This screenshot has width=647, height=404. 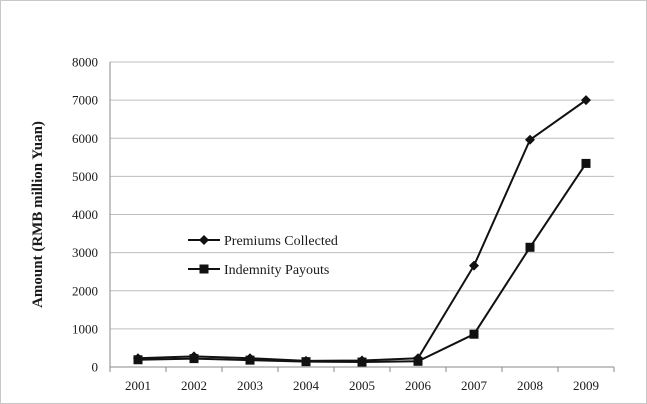 I want to click on y-tick-labels: 0 1000 2000 3000 4000 5000 6000 7000 8000, so click(x=85, y=215).